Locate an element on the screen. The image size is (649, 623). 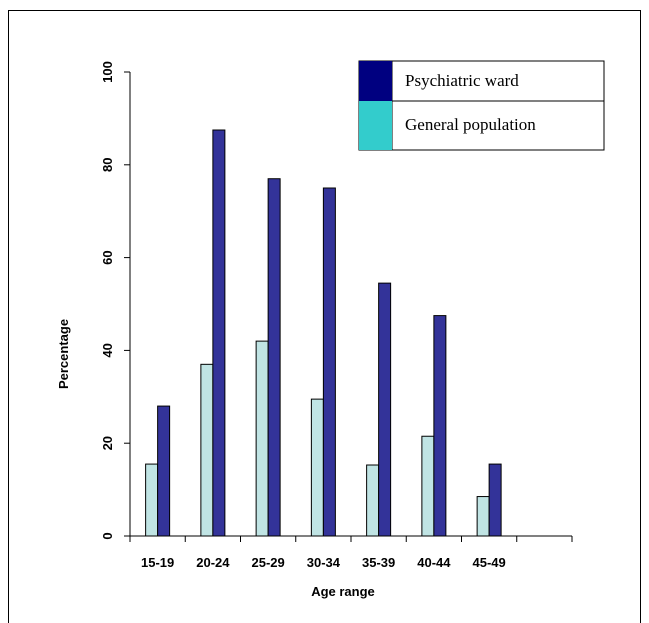
y-tick-label: 100 is located at coordinates (107, 72).